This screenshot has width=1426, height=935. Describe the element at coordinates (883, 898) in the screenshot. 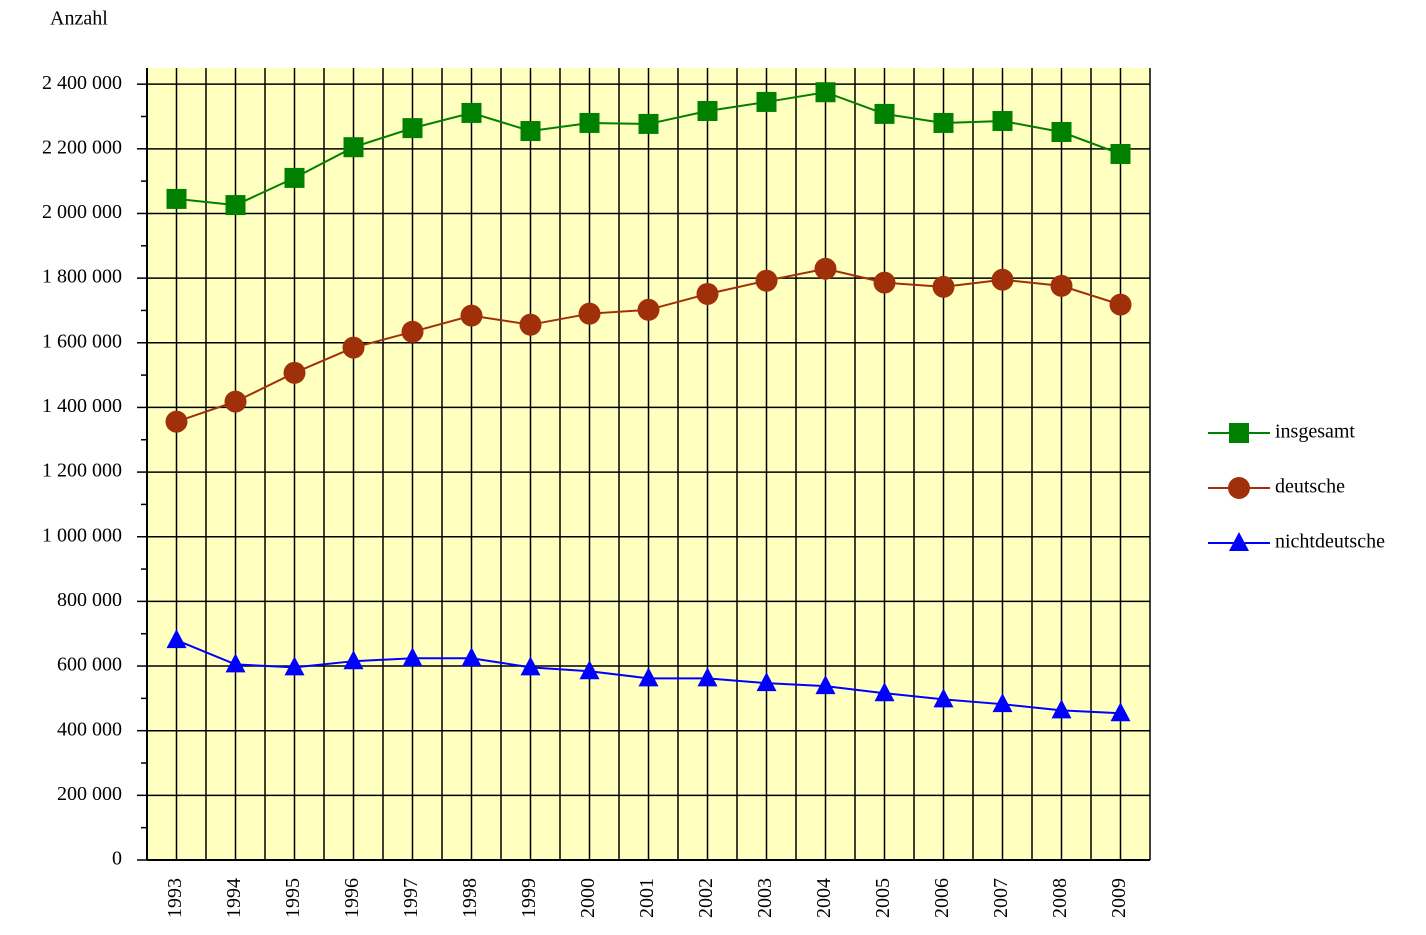

I see `x-tick-label: 2005` at that location.